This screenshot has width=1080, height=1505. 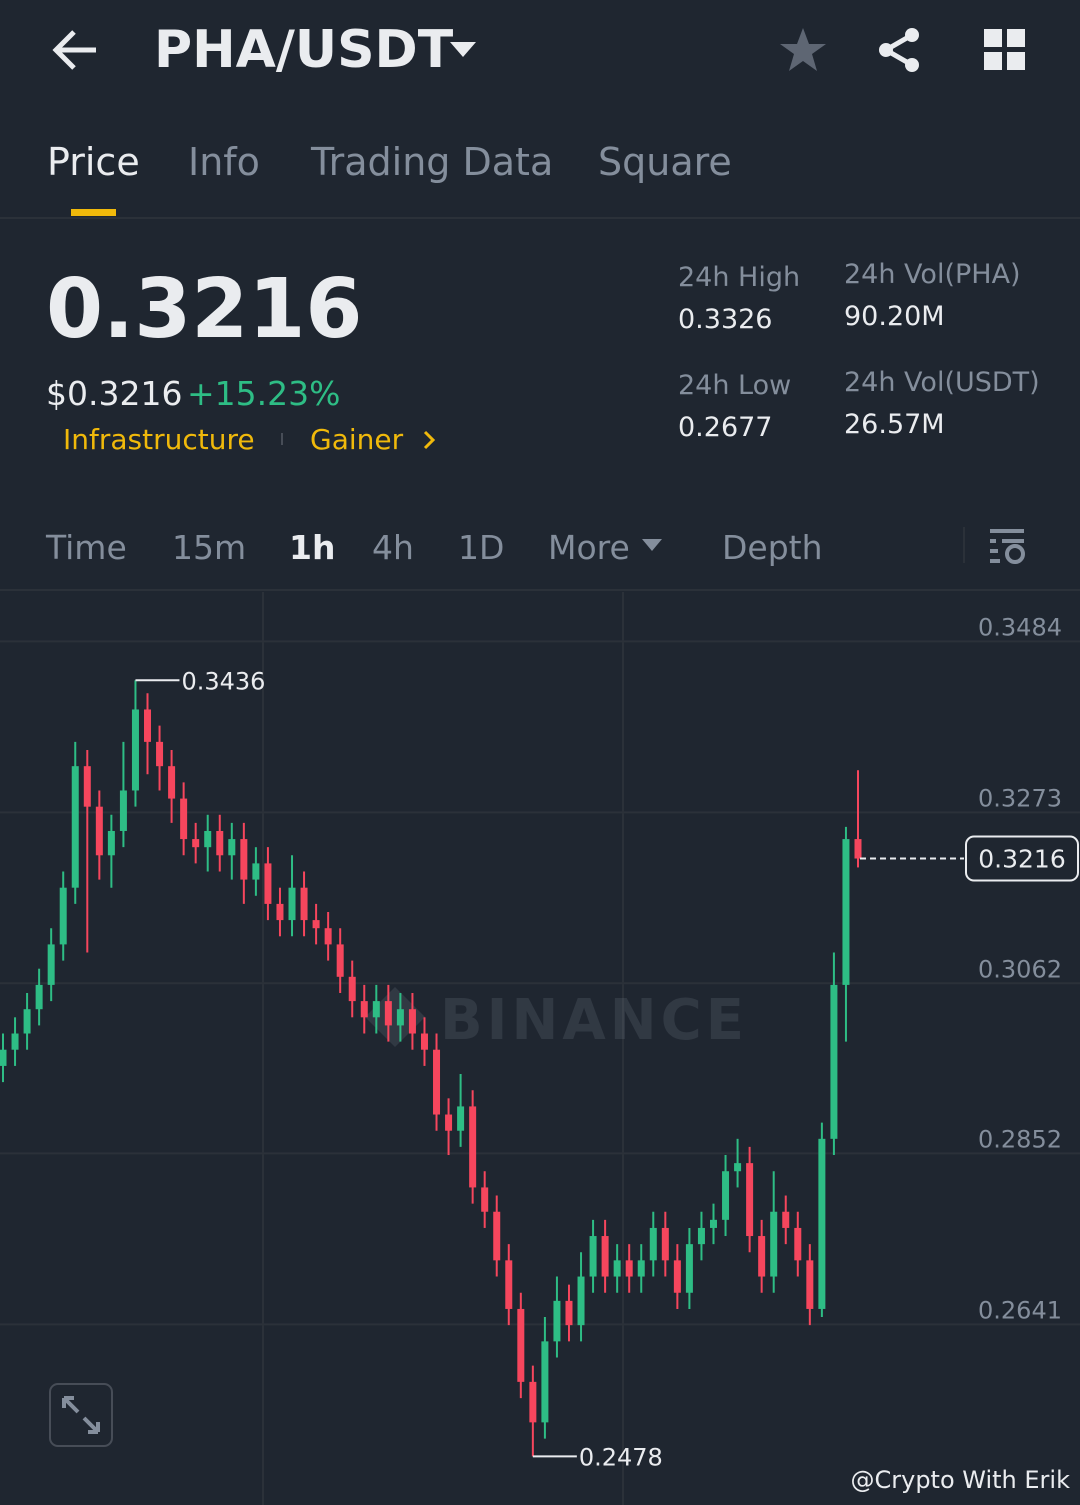 I want to click on favorite-icon, so click(x=803, y=50).